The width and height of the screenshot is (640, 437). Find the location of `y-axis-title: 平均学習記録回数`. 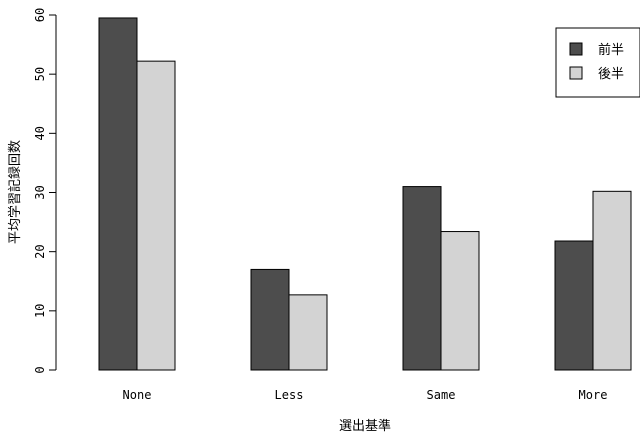

y-axis-title: 平均学習記録回数 is located at coordinates (15, 192).